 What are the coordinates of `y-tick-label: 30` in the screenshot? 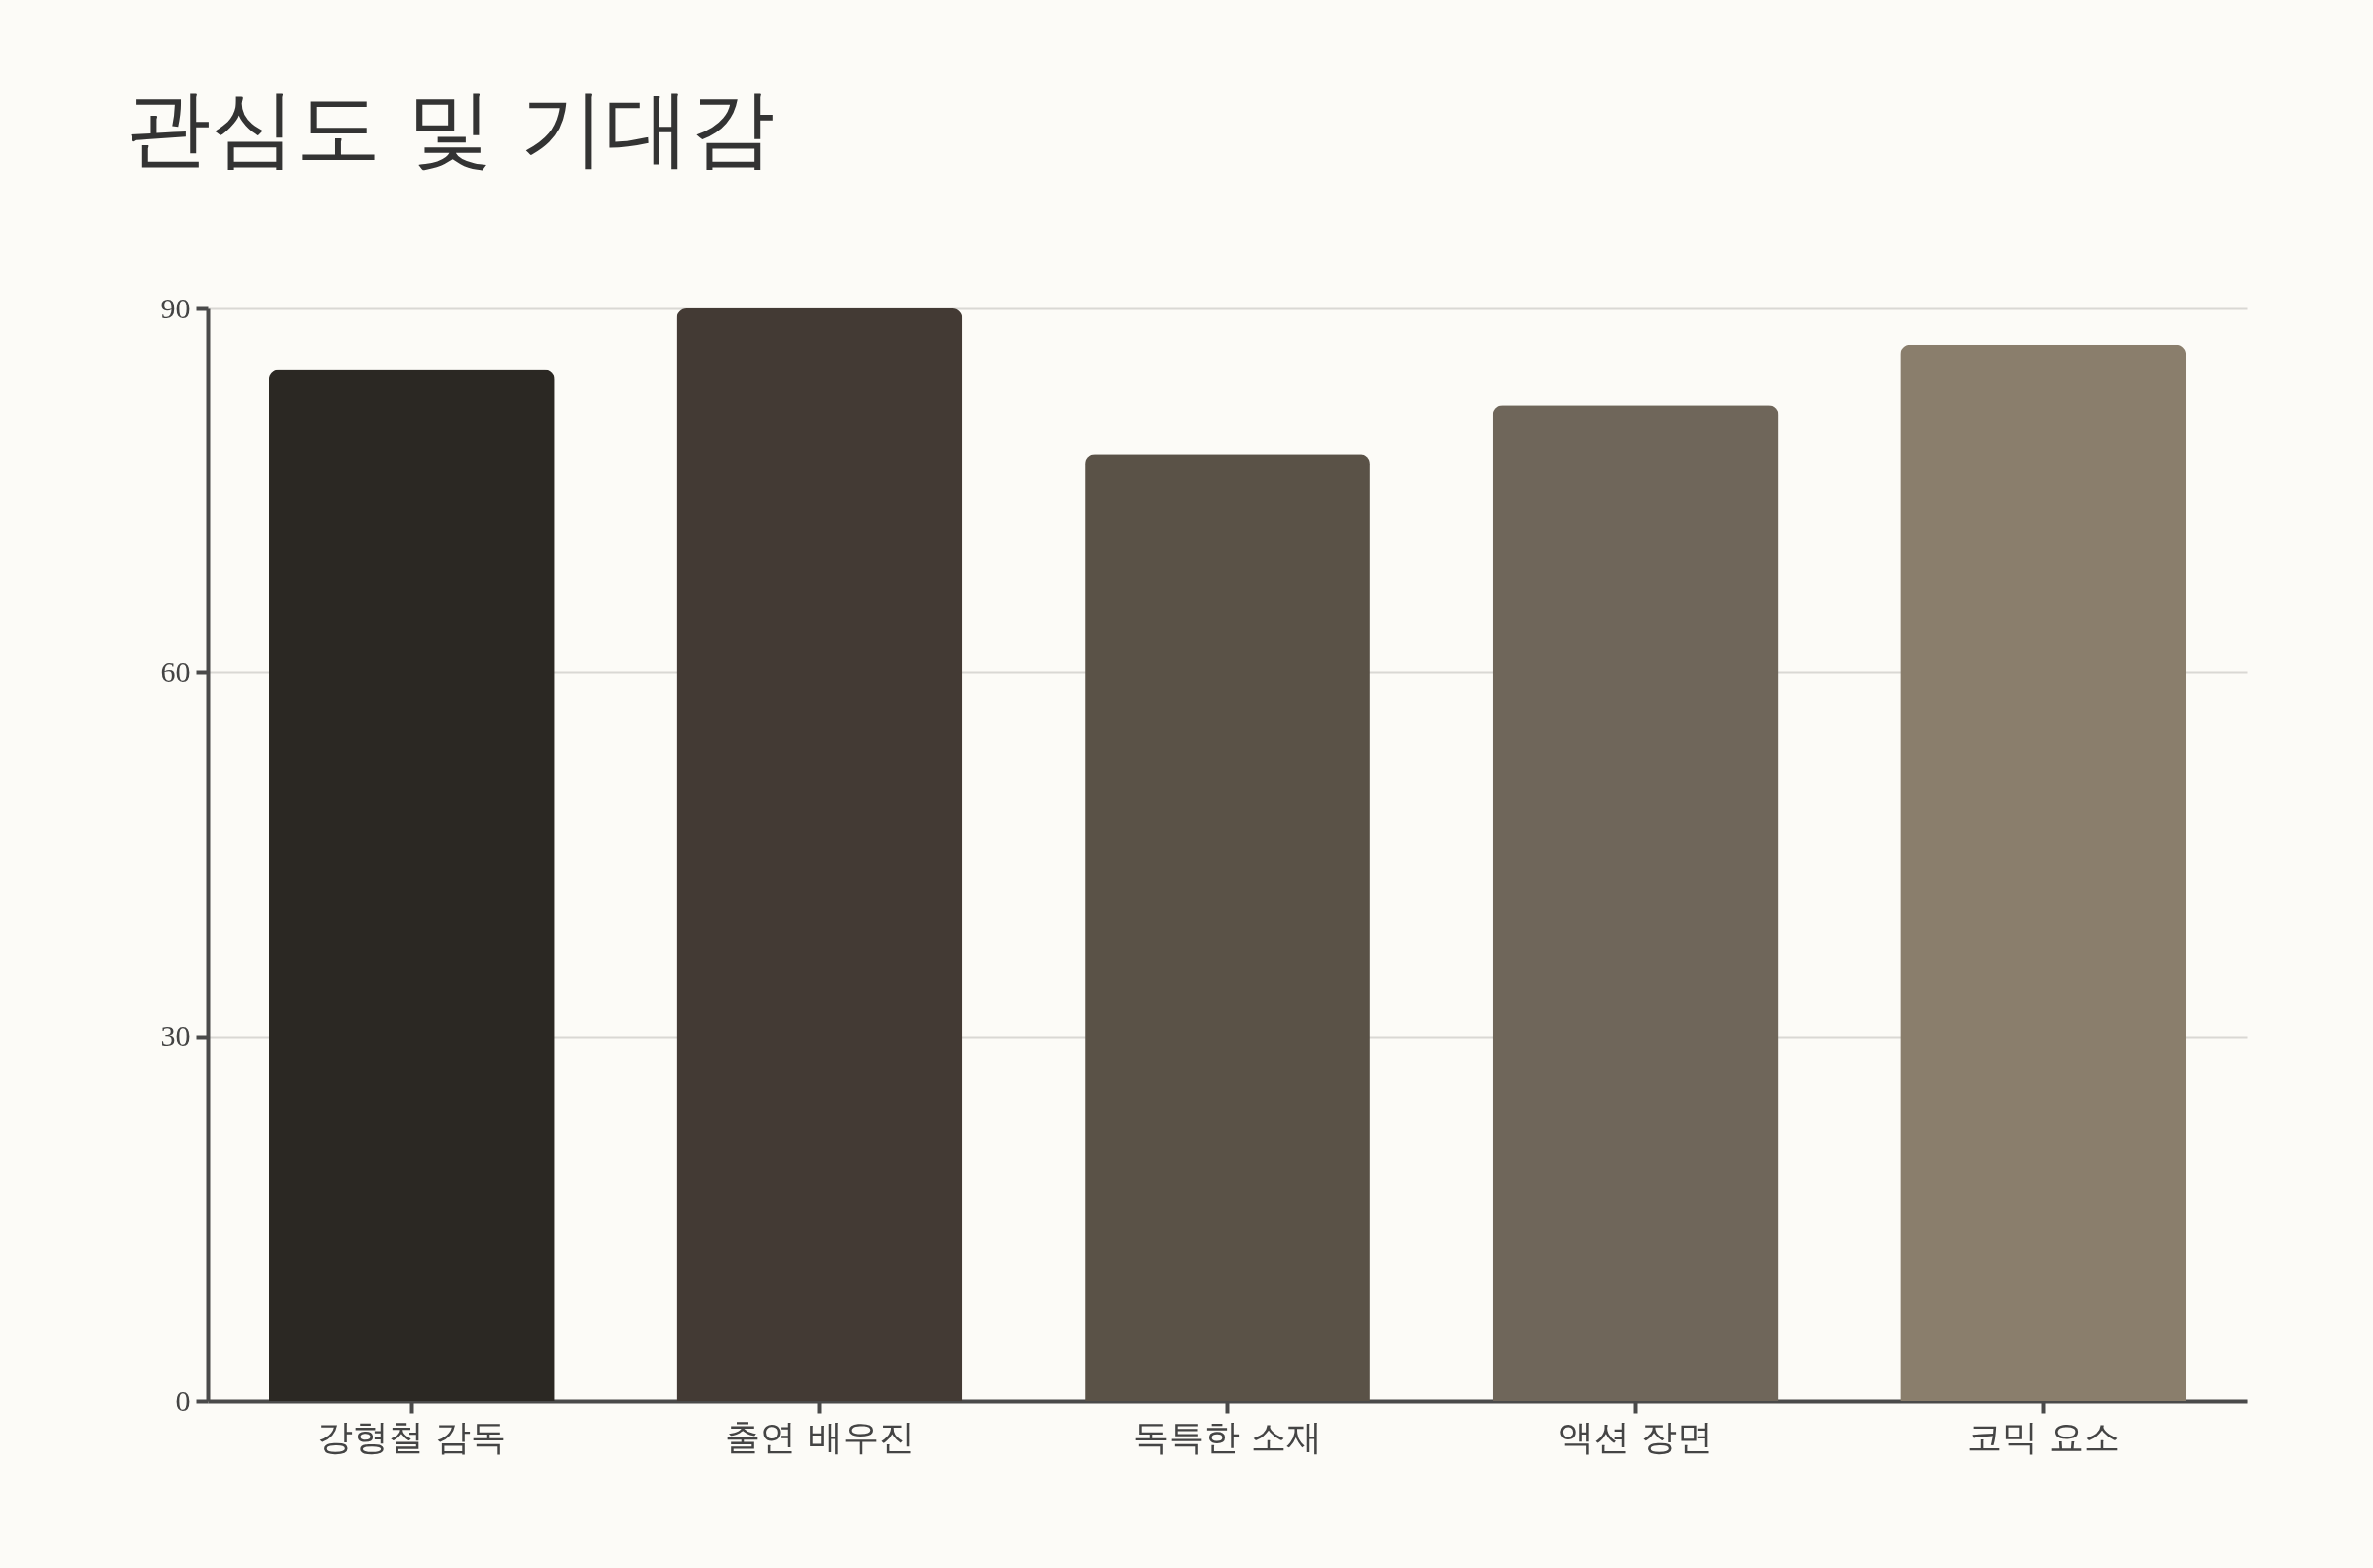 It's located at (175, 1036).